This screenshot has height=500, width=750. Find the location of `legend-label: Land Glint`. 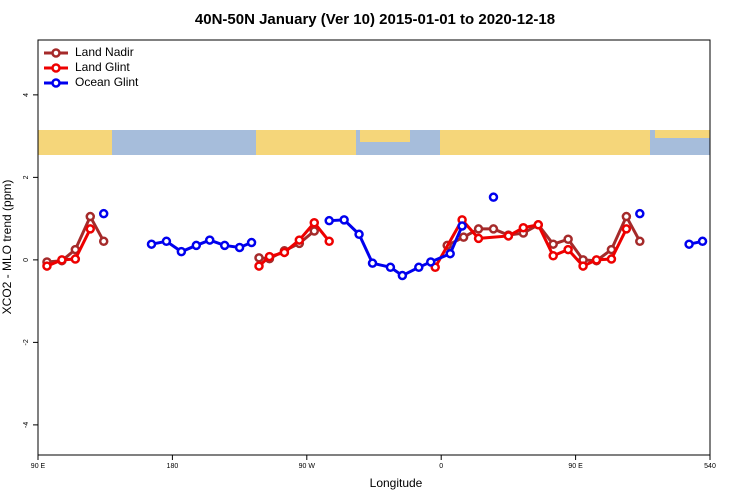

legend-label: Land Glint is located at coordinates (102, 67).